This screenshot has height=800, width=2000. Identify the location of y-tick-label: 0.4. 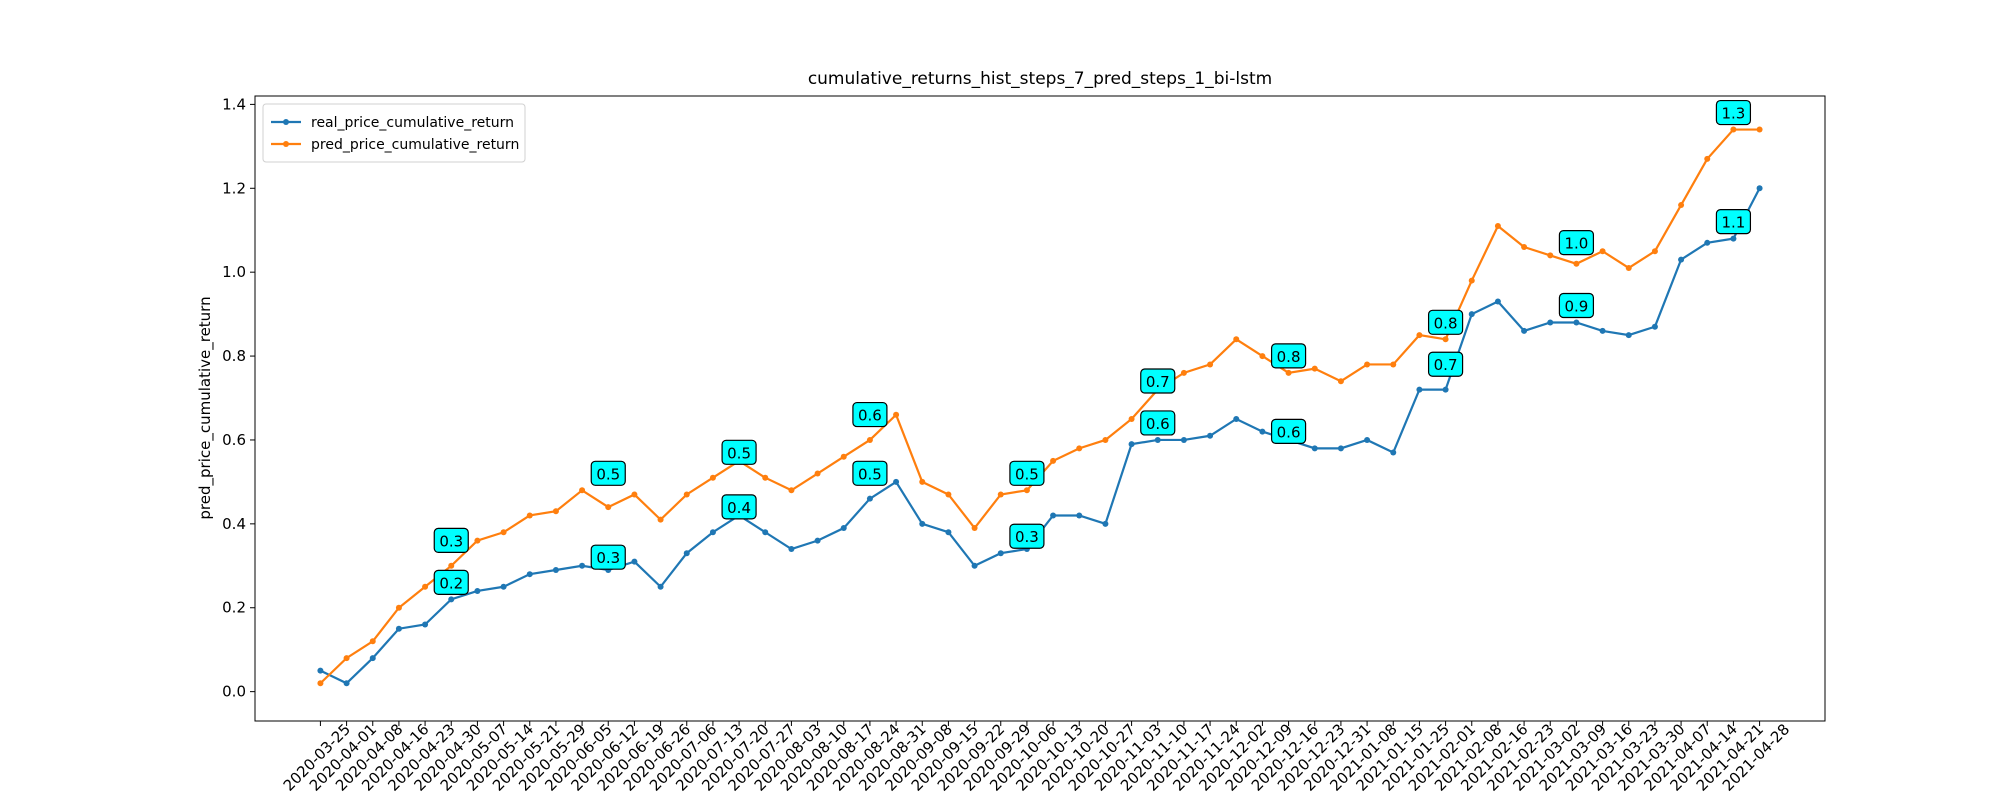
(234, 524).